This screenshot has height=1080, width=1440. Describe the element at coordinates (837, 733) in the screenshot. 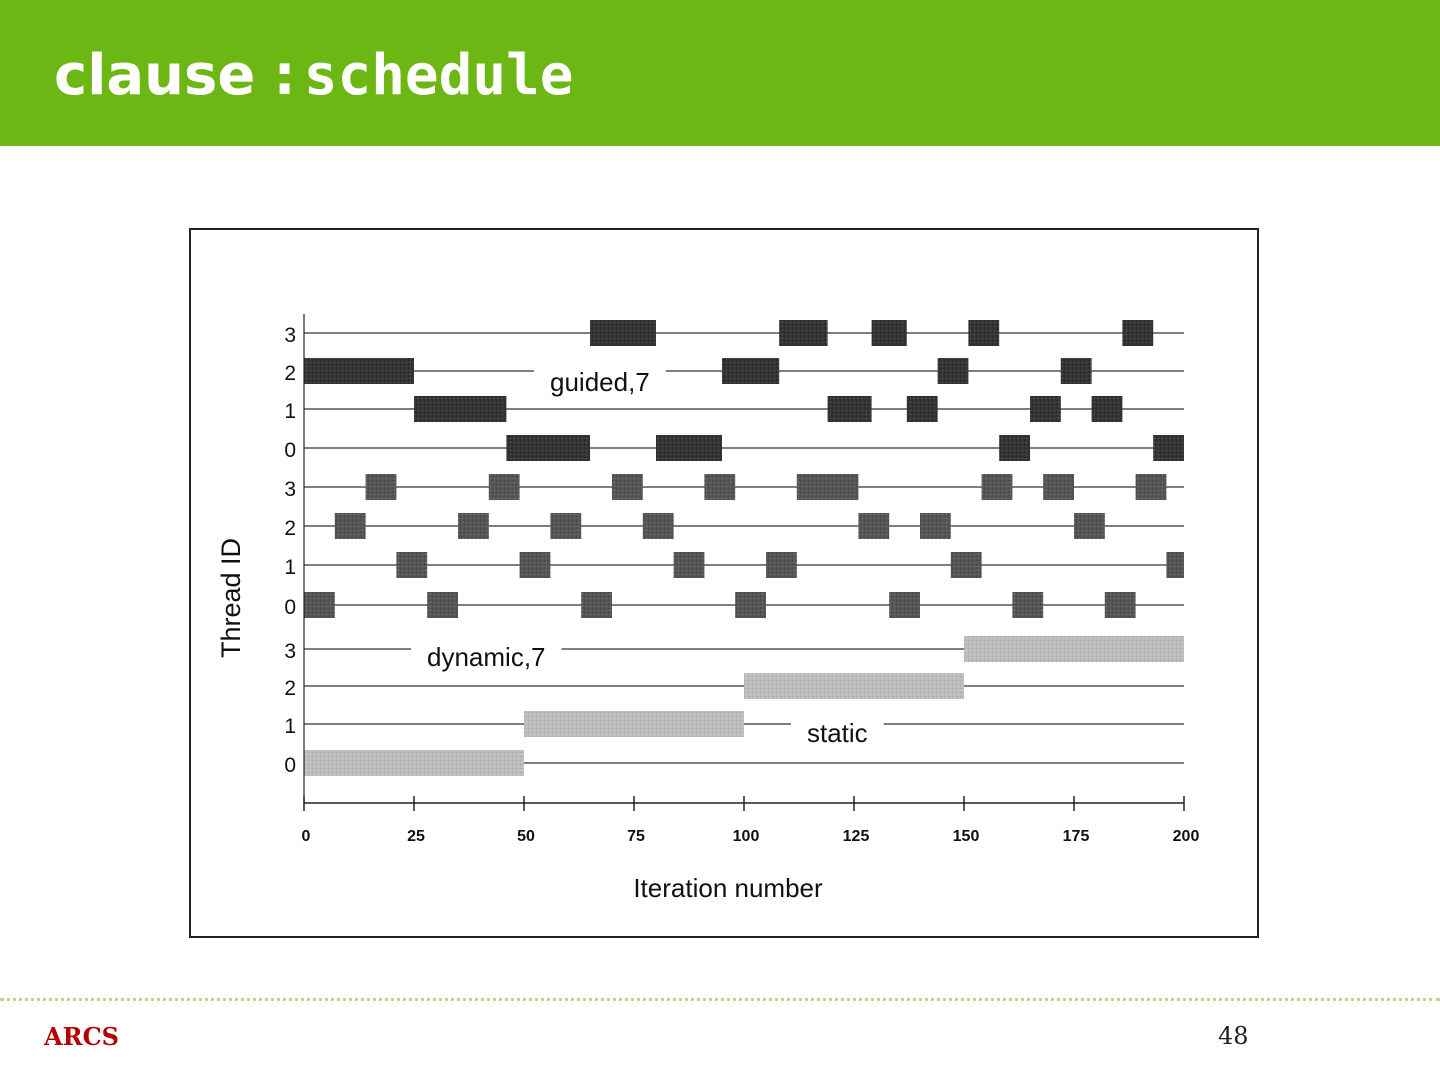

I see `group-label-static: static` at that location.